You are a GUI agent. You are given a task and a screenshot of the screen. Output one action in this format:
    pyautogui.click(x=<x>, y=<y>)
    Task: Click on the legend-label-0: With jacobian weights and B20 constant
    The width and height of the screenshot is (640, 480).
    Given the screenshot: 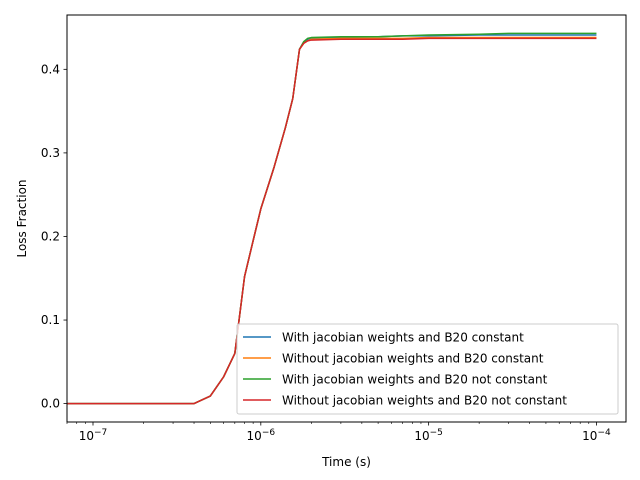 What is the action you would take?
    pyautogui.click(x=403, y=338)
    